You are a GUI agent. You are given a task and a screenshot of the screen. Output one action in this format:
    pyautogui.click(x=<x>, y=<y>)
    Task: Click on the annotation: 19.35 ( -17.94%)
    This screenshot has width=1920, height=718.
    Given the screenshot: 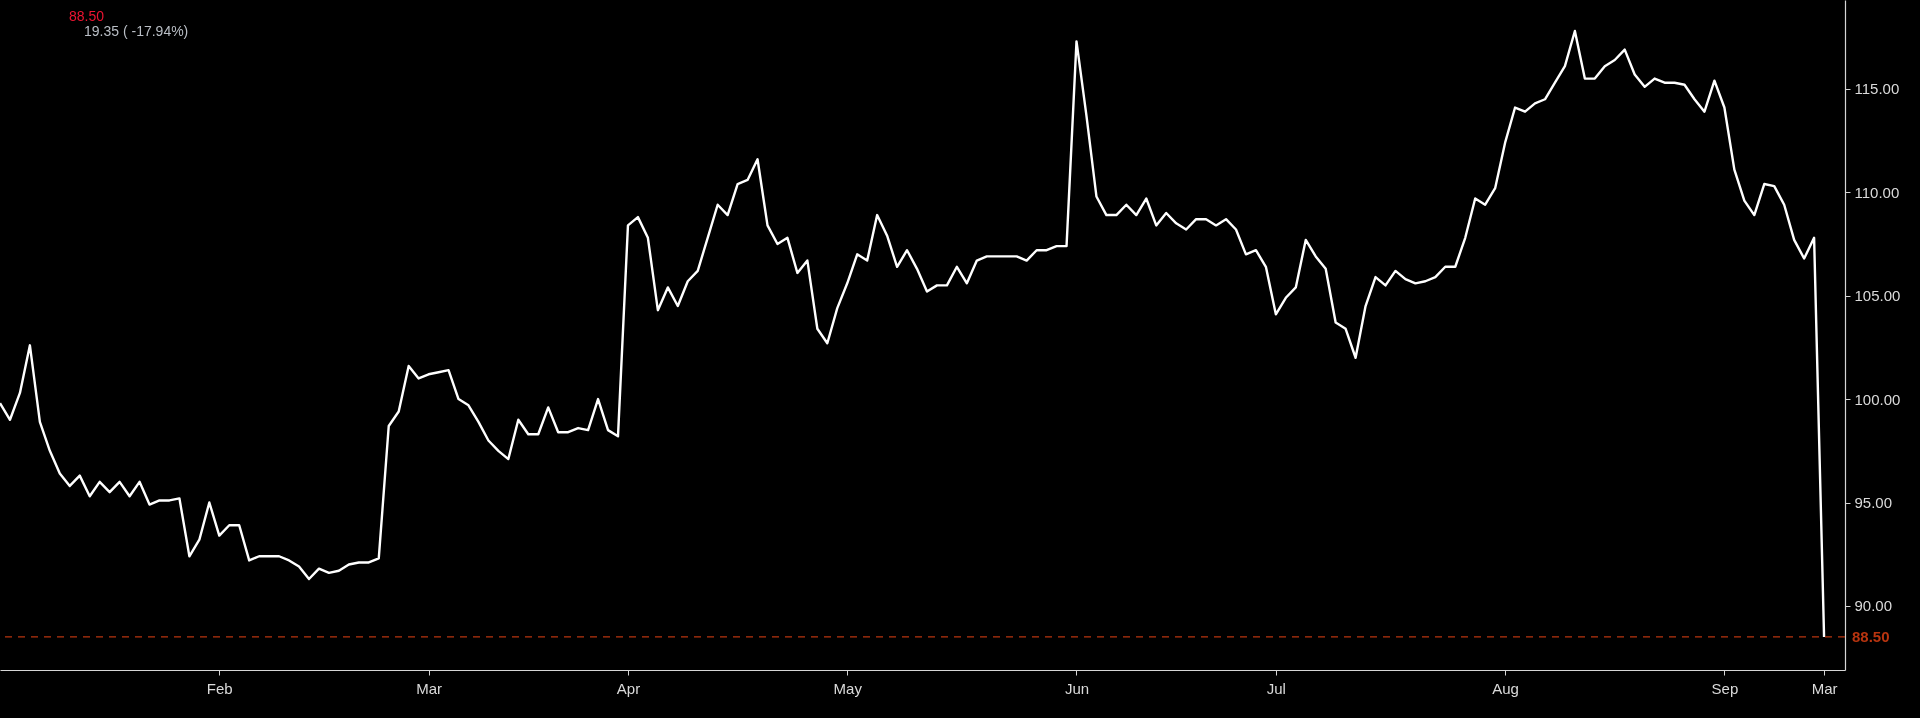 What is the action you would take?
    pyautogui.click(x=136, y=31)
    